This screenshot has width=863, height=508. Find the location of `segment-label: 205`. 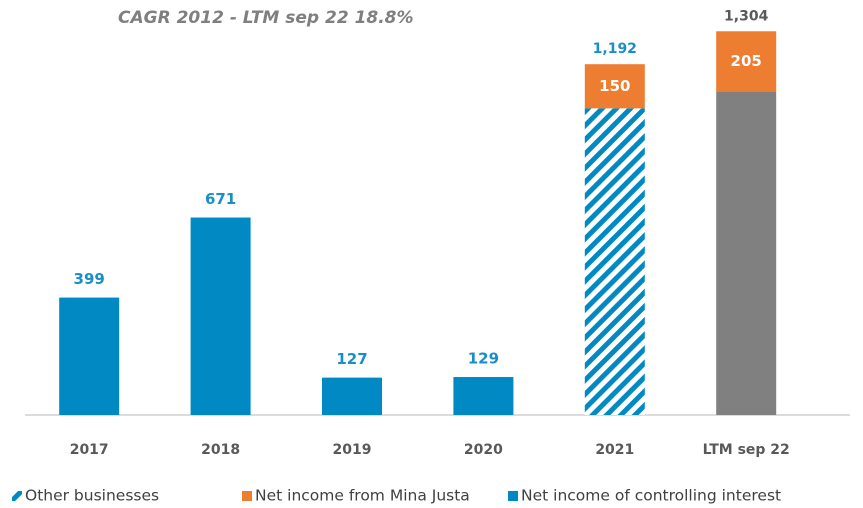

segment-label: 205 is located at coordinates (746, 61).